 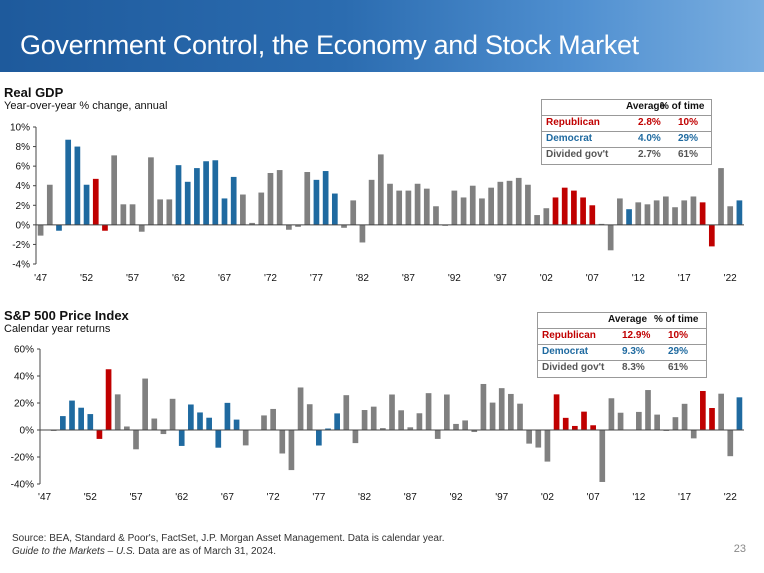 What do you see at coordinates (245, 438) in the screenshot?
I see `bar-1969` at bounding box center [245, 438].